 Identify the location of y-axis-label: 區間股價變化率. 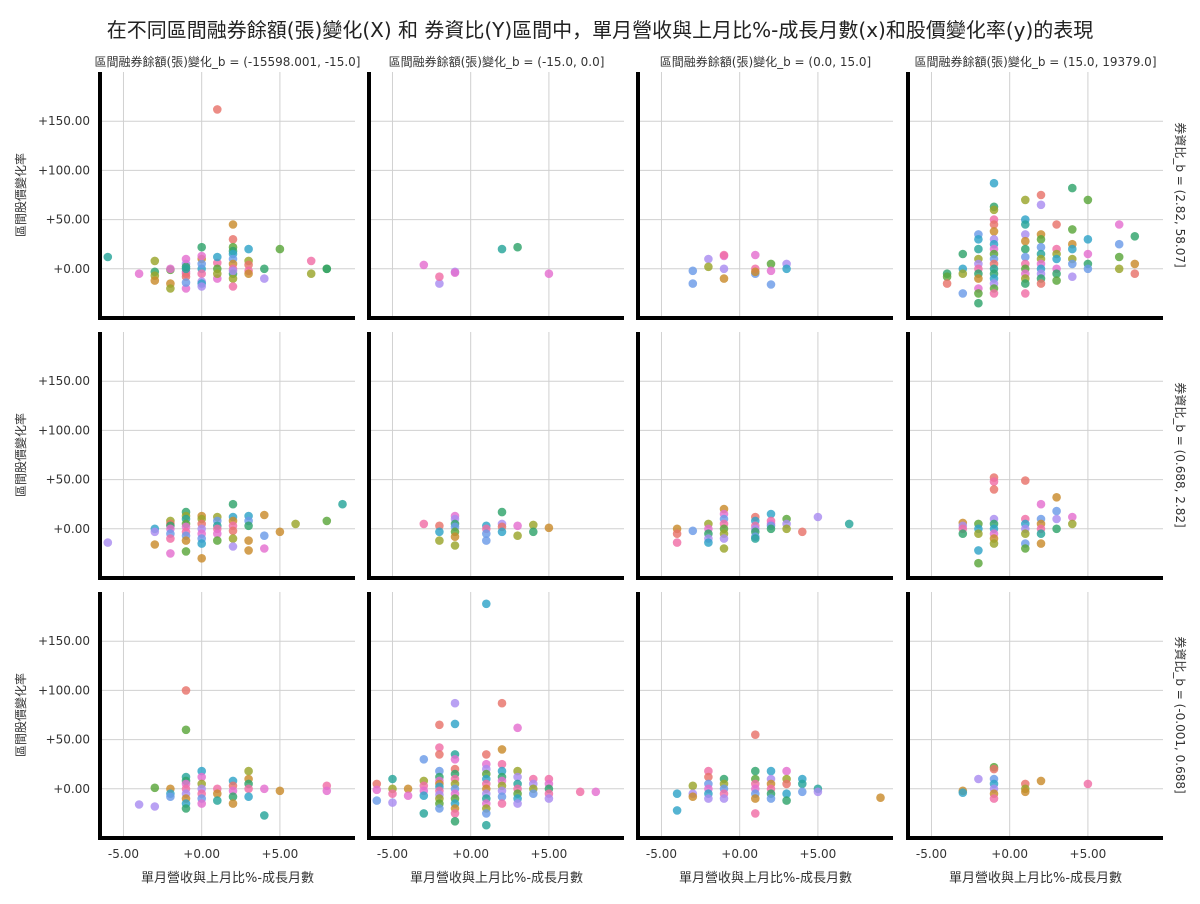
(20, 195).